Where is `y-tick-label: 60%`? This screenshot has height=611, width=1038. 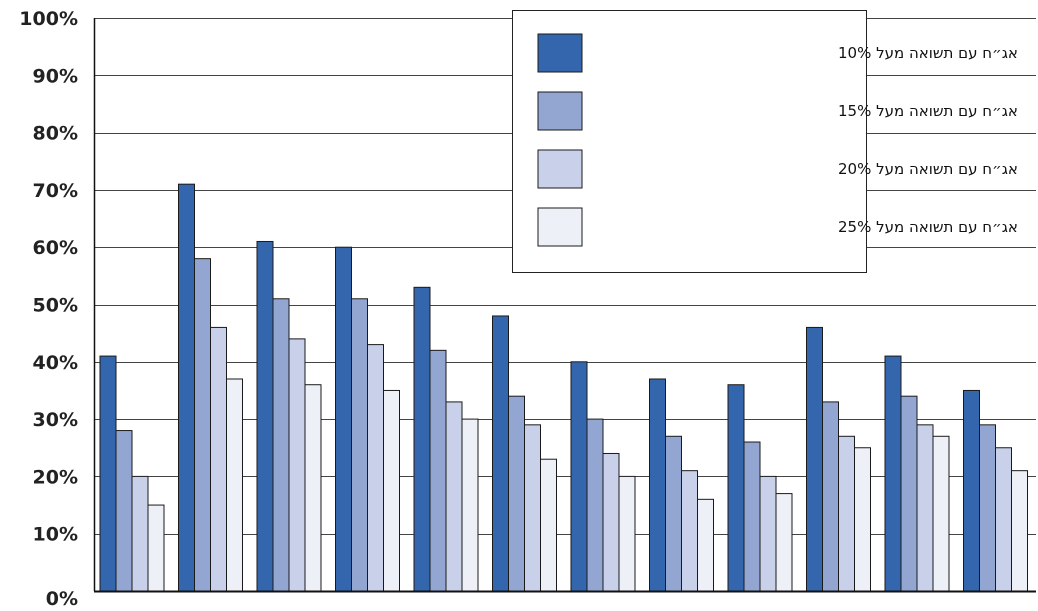 y-tick-label: 60% is located at coordinates (55, 248).